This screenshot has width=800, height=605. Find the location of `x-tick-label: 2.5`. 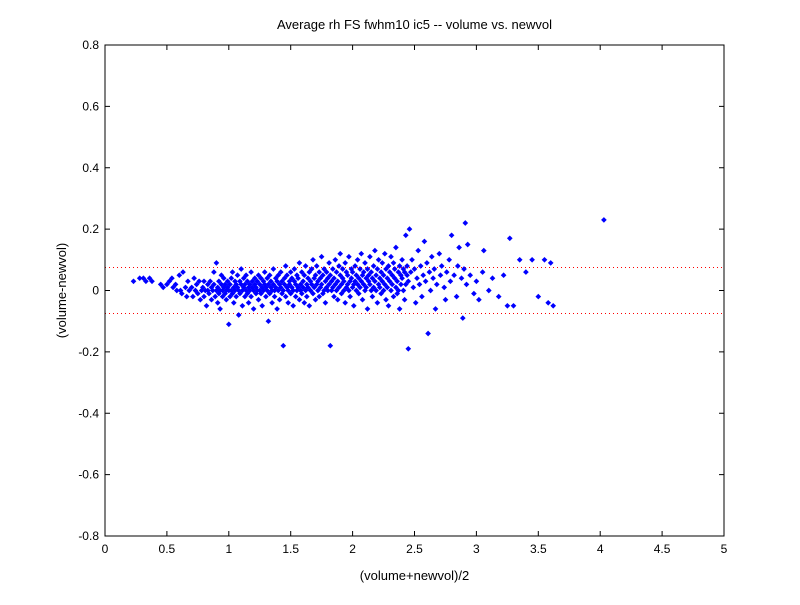

x-tick-label: 2.5 is located at coordinates (414, 549).